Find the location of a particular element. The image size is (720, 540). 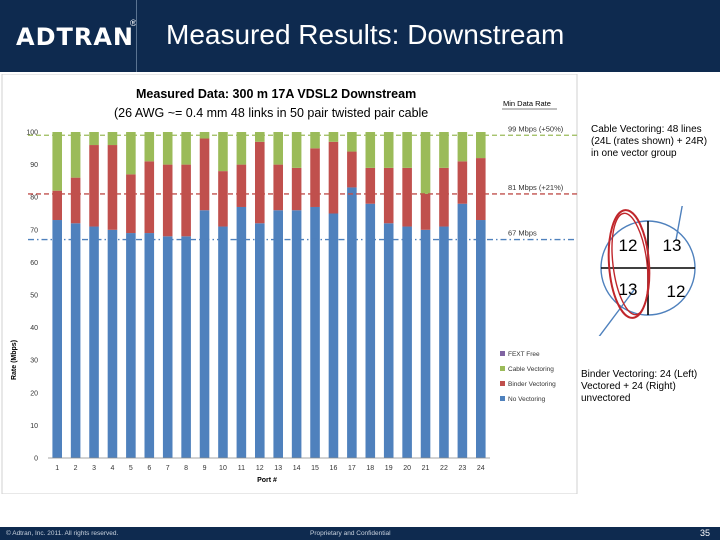

grid-cell-top-right: 13 is located at coordinates (672, 245).